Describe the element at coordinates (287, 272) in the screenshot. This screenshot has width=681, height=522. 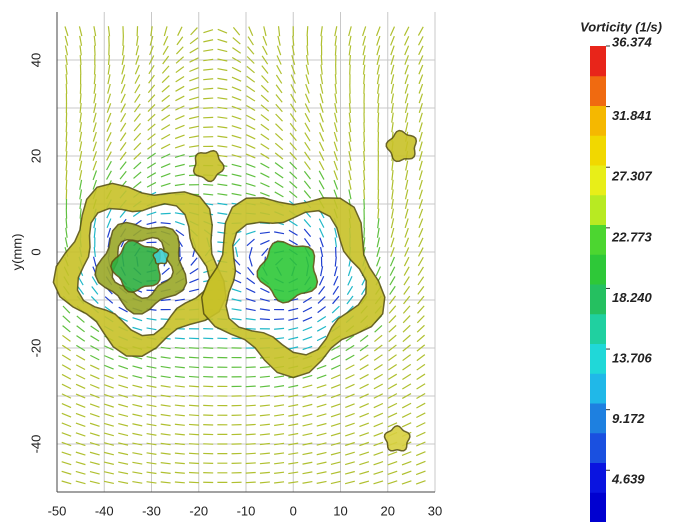
I see `vortex-core` at that location.